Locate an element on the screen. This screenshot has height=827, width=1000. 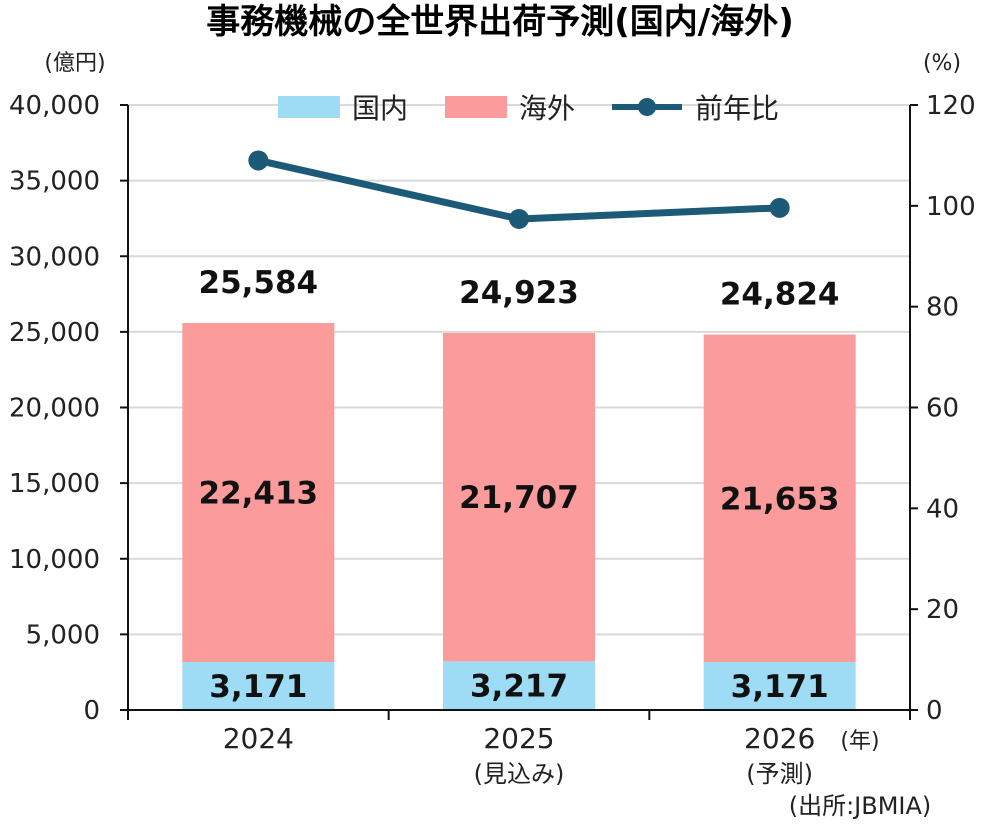
left-axis-tick-label: 30,000 is located at coordinates (54, 257).